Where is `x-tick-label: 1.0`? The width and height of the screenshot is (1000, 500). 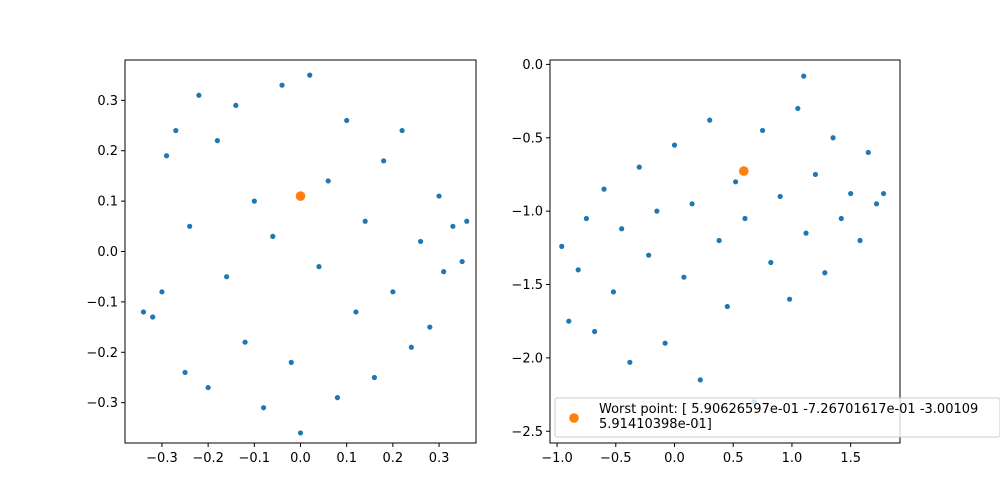
x-tick-label: 1.0 is located at coordinates (792, 458).